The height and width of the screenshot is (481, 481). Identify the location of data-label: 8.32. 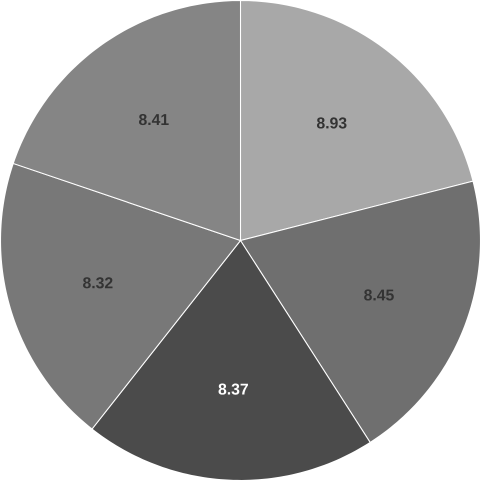
(98, 282).